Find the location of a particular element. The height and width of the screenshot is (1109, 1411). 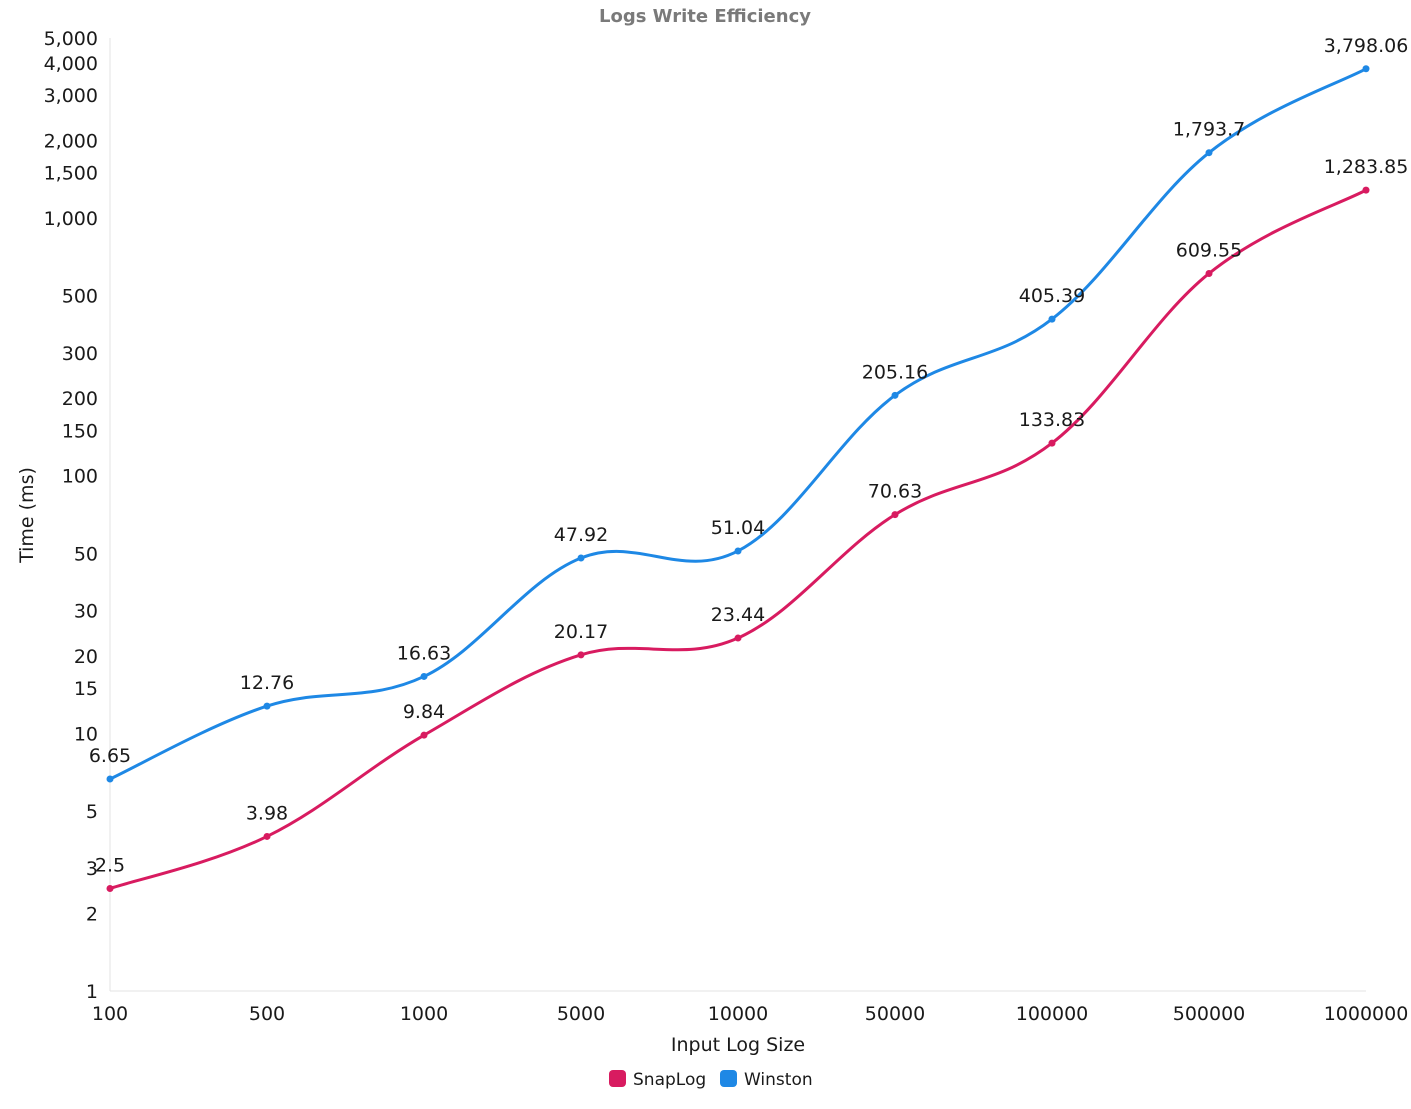

chart-title: Logs Write Efficiency is located at coordinates (705, 16).